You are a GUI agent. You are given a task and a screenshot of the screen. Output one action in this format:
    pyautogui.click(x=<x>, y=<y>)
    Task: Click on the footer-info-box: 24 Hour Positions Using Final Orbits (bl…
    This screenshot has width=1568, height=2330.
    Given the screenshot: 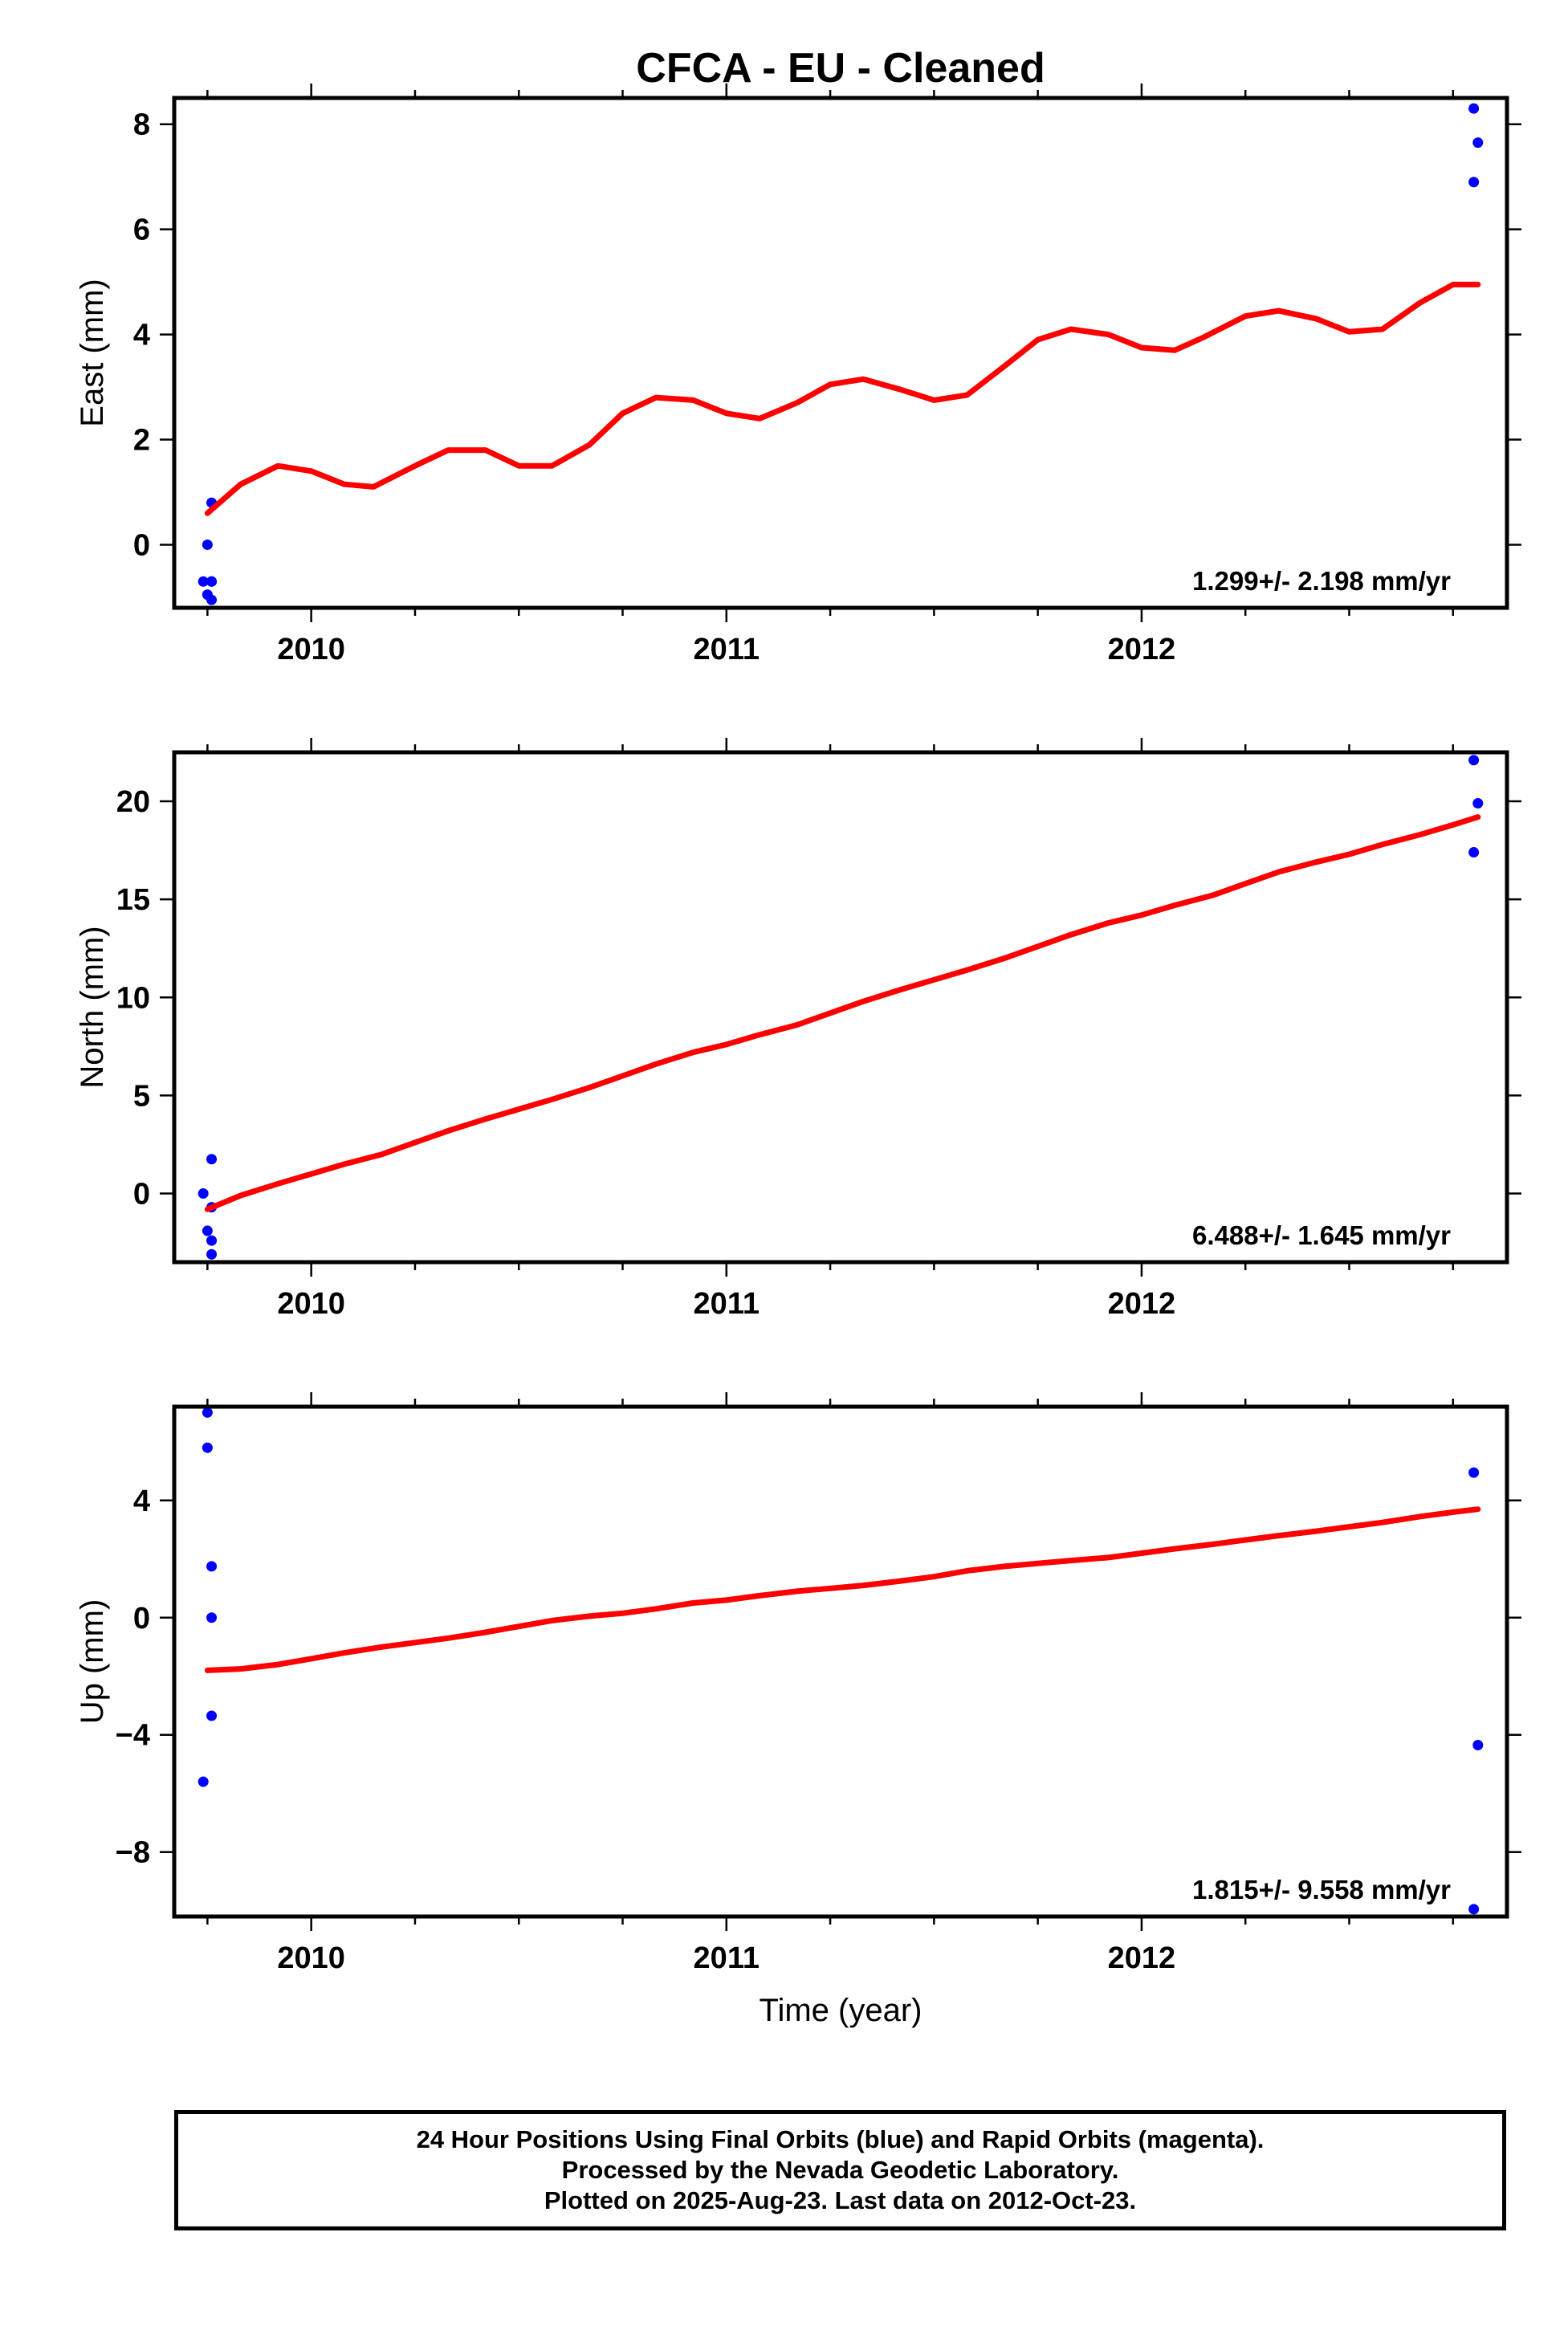 What is the action you would take?
    pyautogui.click(x=840, y=2170)
    